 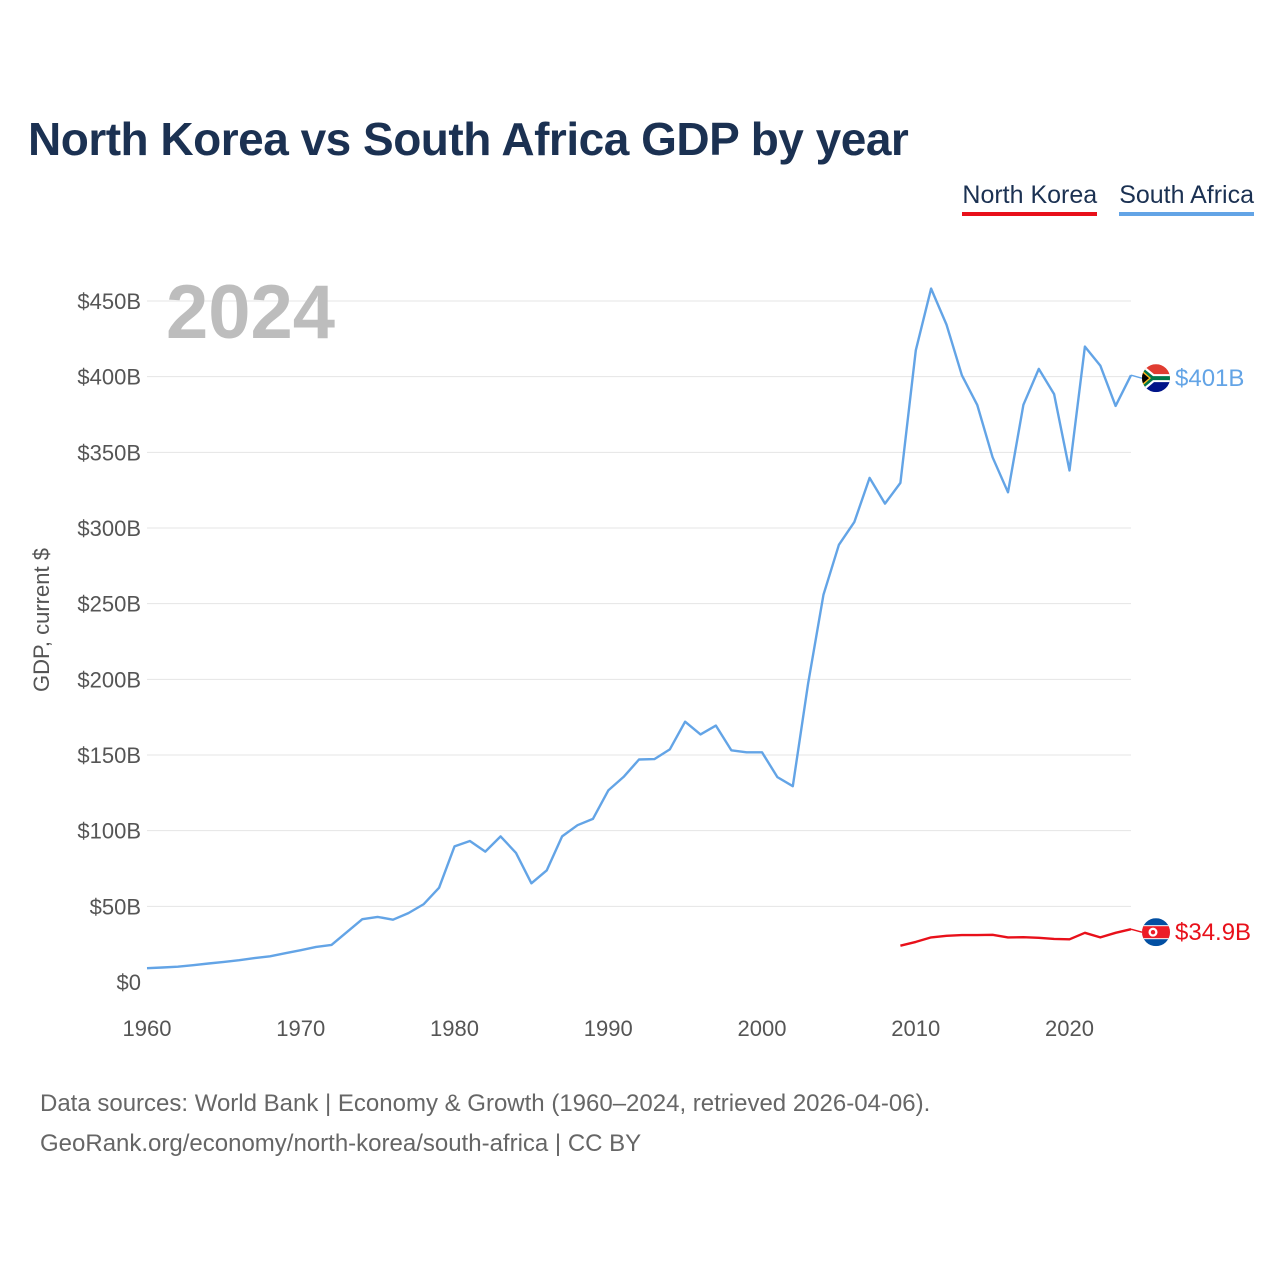 I want to click on x-tick-label: 1970, so click(x=300, y=1028).